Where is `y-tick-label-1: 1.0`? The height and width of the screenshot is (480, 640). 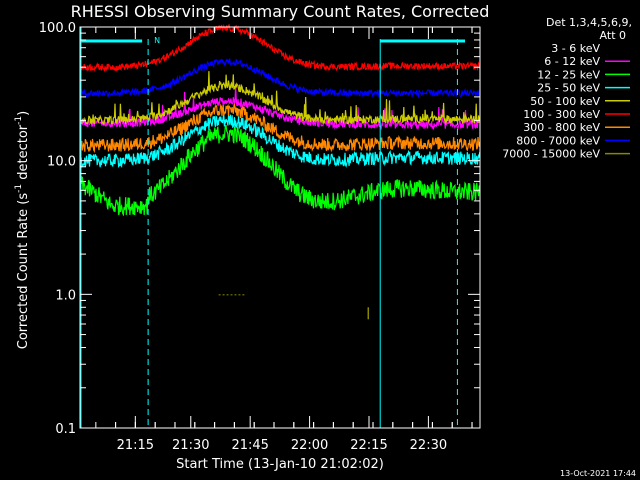 y-tick-label-1: 1.0 is located at coordinates (65, 295).